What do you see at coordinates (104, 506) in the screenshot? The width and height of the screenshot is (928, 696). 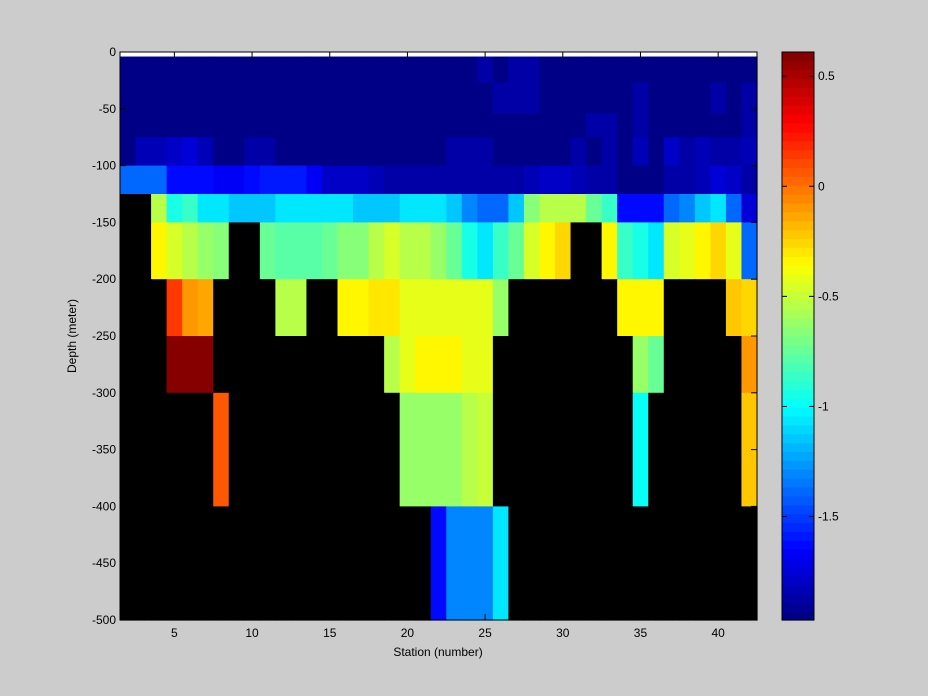 I see `y-tick-label: -400` at bounding box center [104, 506].